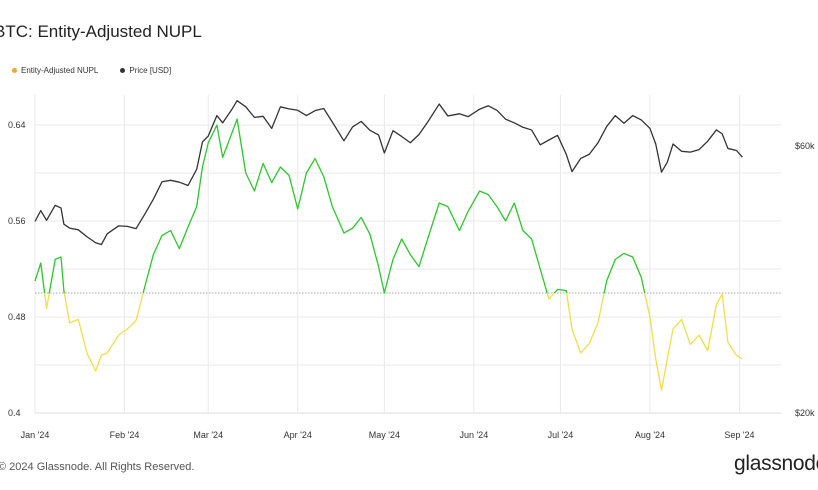 This screenshot has height=490, width=818. What do you see at coordinates (101, 31) in the screenshot?
I see `chart-title: BTC: Entity-Adjusted NUPL` at bounding box center [101, 31].